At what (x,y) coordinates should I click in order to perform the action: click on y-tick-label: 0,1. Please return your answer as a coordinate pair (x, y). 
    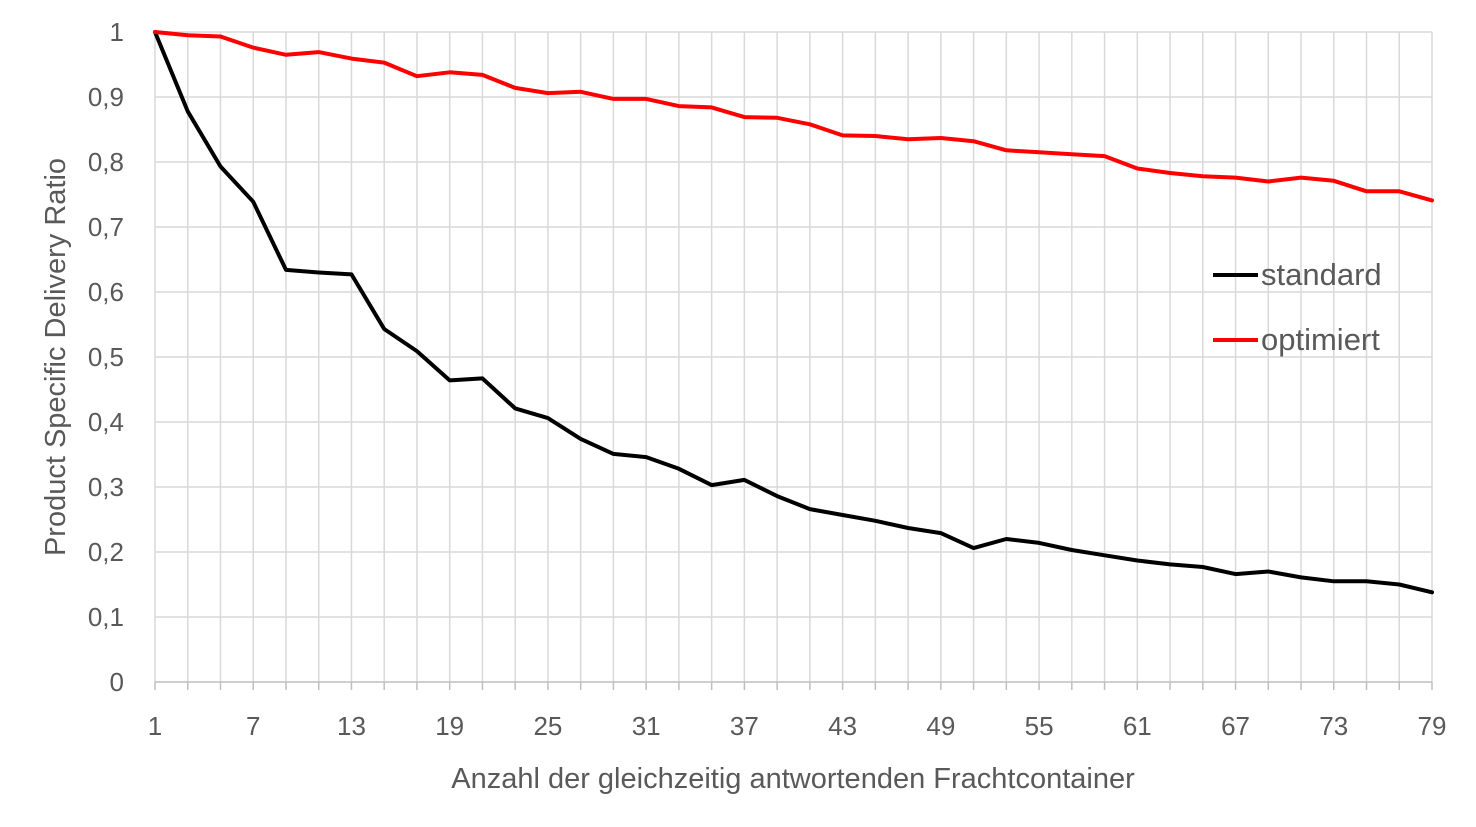
    Looking at the image, I should click on (106, 617).